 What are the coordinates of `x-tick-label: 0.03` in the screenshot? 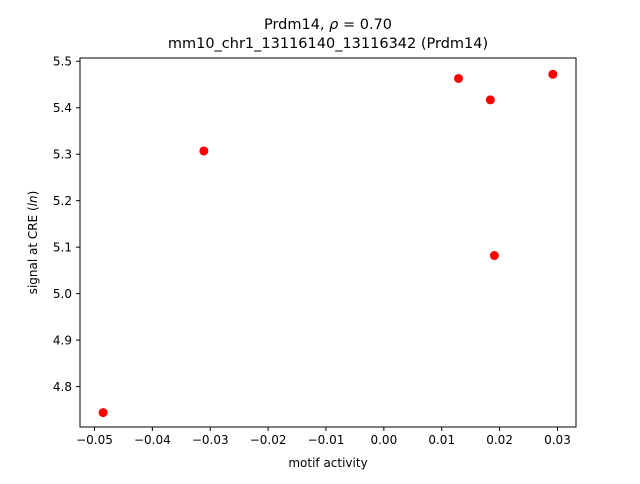 It's located at (557, 440).